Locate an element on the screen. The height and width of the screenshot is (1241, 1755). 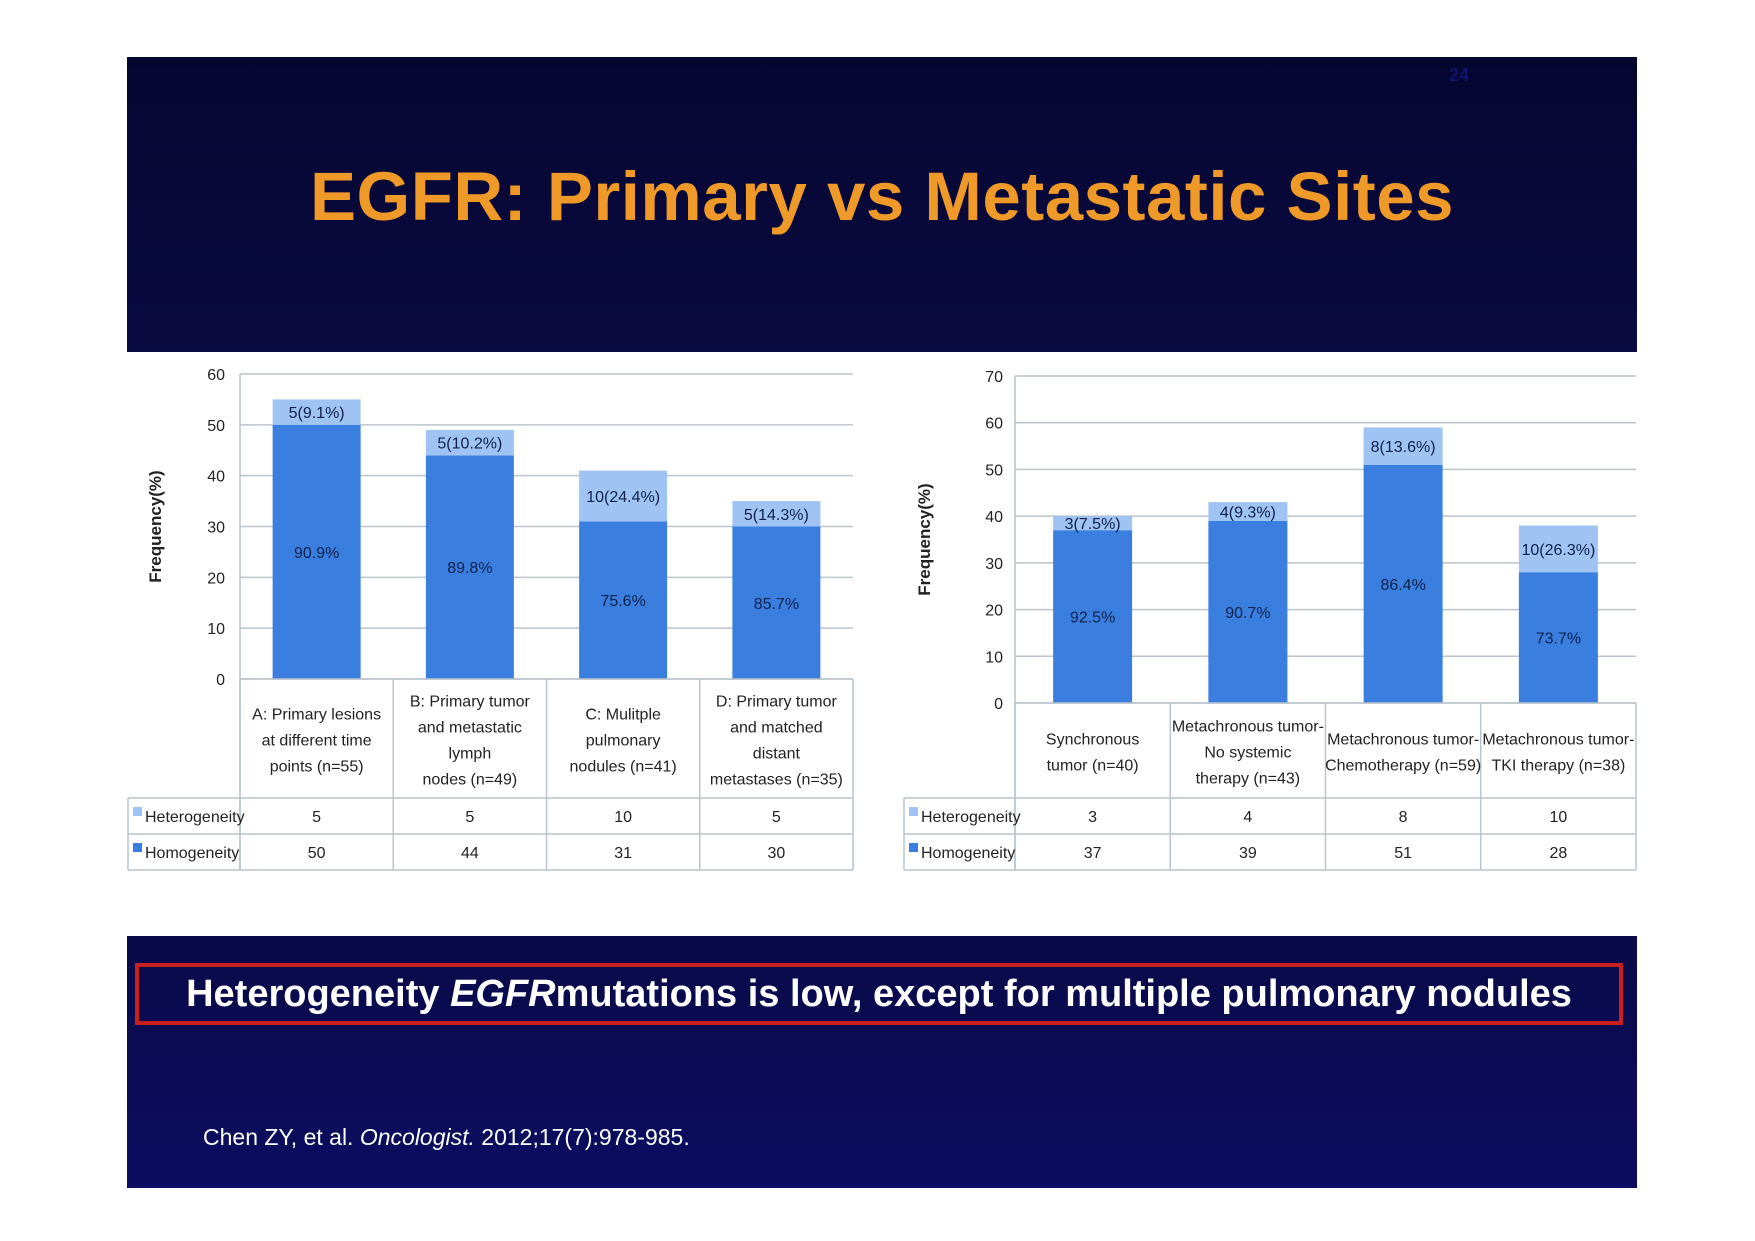
chart1-y-tick-label: 20 is located at coordinates (216, 578).